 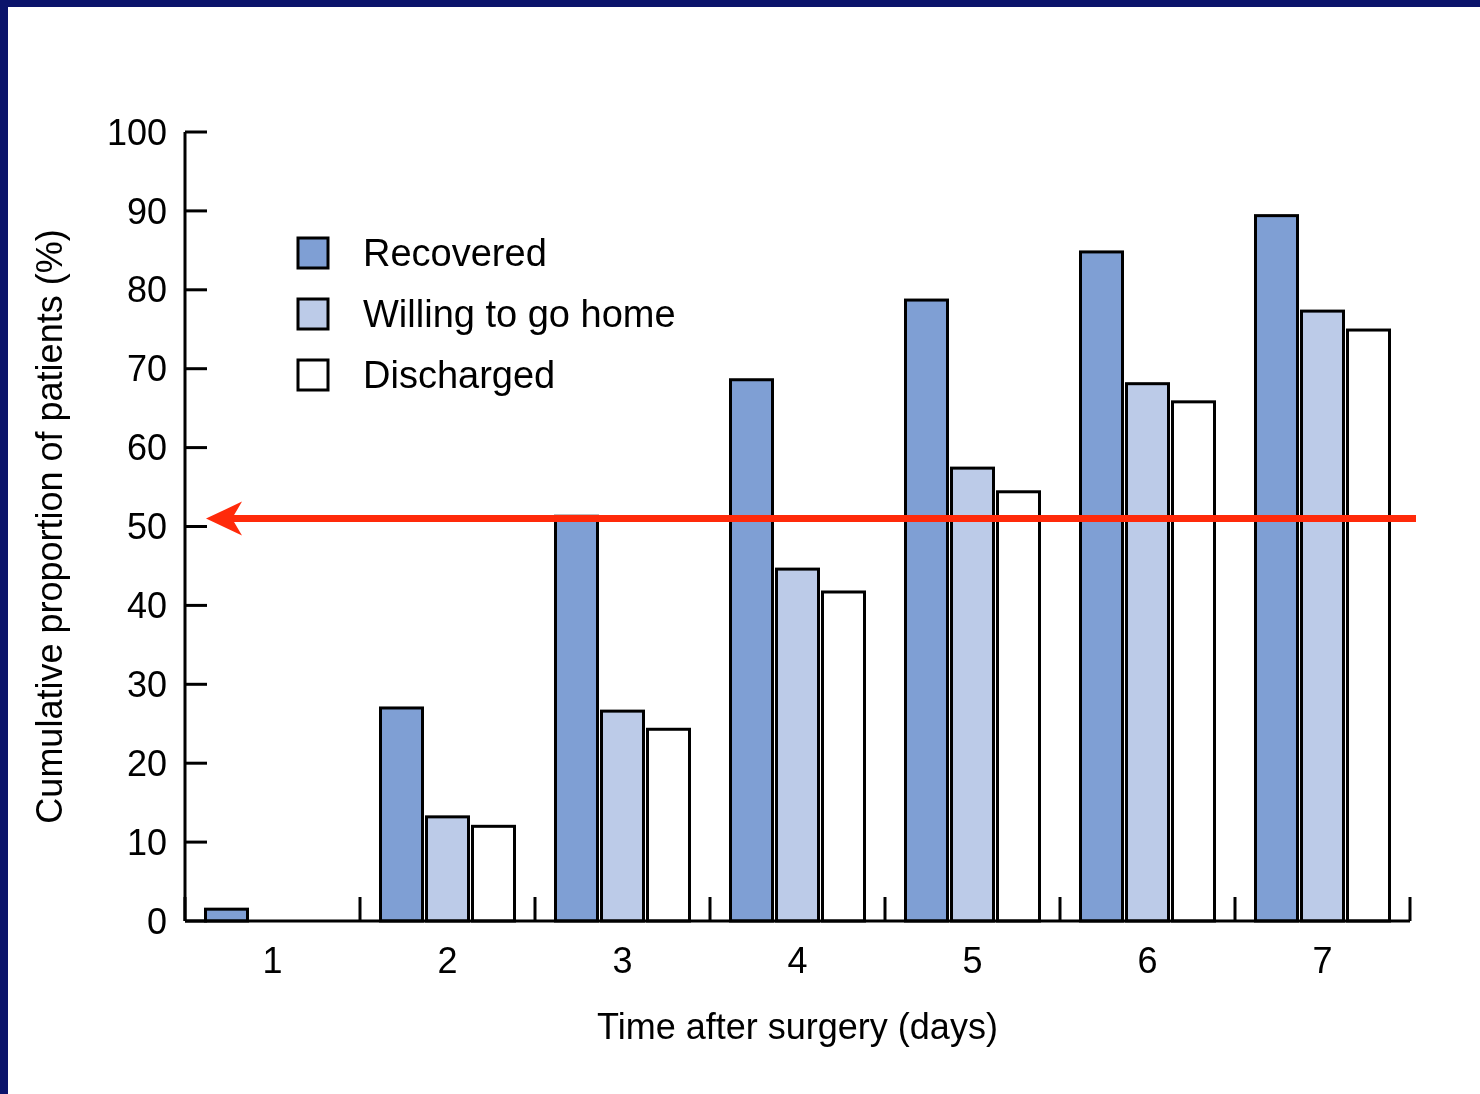 I want to click on y-tick-label: 90, so click(x=146, y=211).